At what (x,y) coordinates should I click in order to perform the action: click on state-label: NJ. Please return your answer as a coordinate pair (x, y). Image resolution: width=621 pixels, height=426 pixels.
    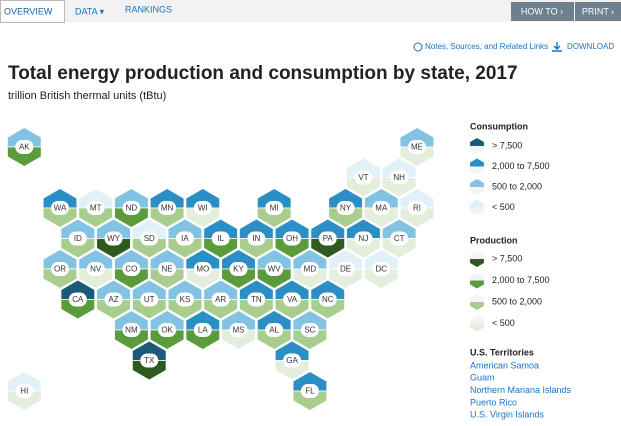
    Looking at the image, I should click on (364, 238).